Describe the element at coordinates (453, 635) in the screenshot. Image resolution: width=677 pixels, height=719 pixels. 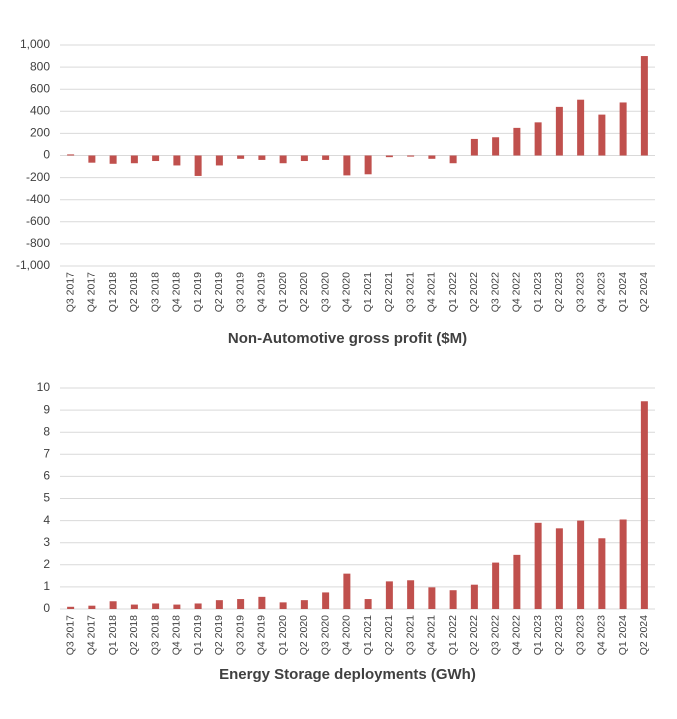
I see `x-tick-label: Q1 2022` at that location.